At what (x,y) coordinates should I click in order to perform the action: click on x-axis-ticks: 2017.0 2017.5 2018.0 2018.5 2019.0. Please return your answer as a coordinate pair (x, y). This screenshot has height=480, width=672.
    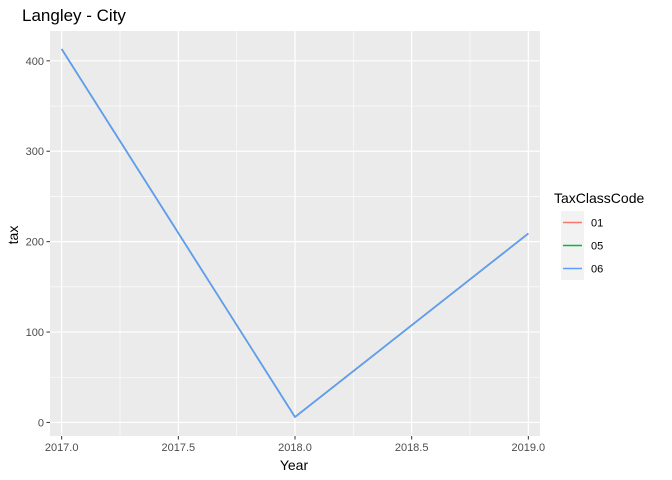
    Looking at the image, I should click on (295, 445).